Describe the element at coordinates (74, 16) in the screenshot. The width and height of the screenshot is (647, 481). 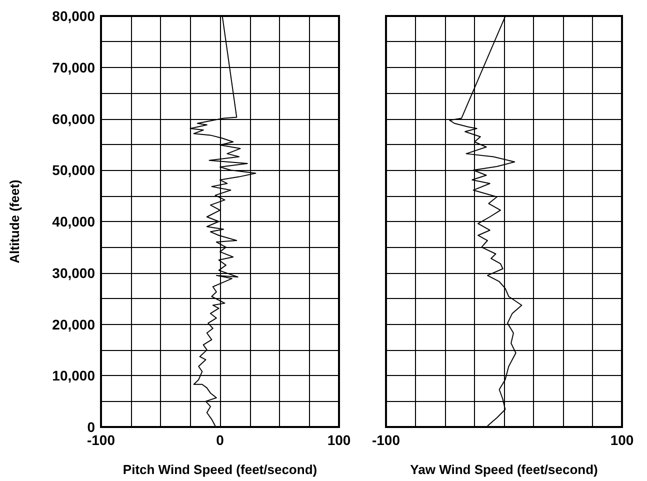
I see `y-tick-label: 80,000` at that location.